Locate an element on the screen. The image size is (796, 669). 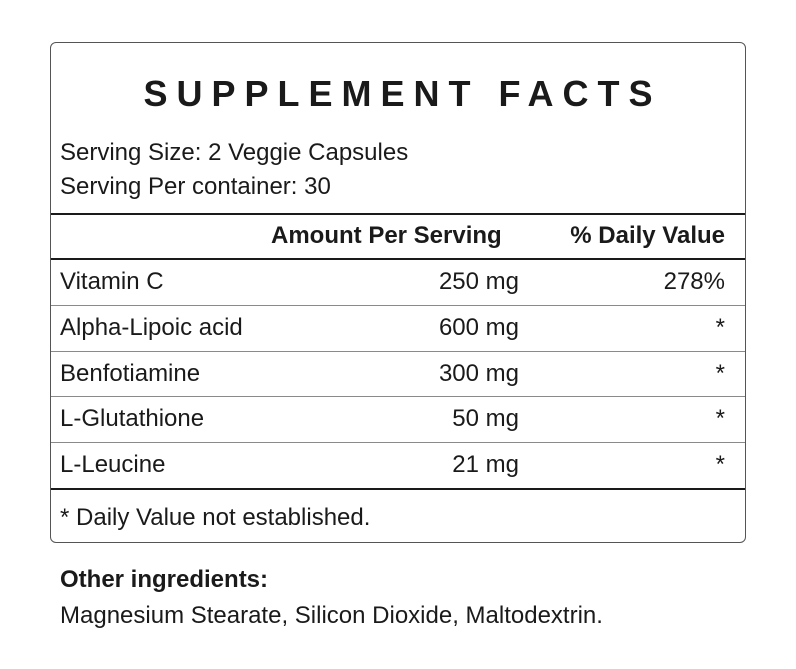
nutrient-row: Alpha-Lipoic acid 600 mg * is located at coordinates (398, 328).